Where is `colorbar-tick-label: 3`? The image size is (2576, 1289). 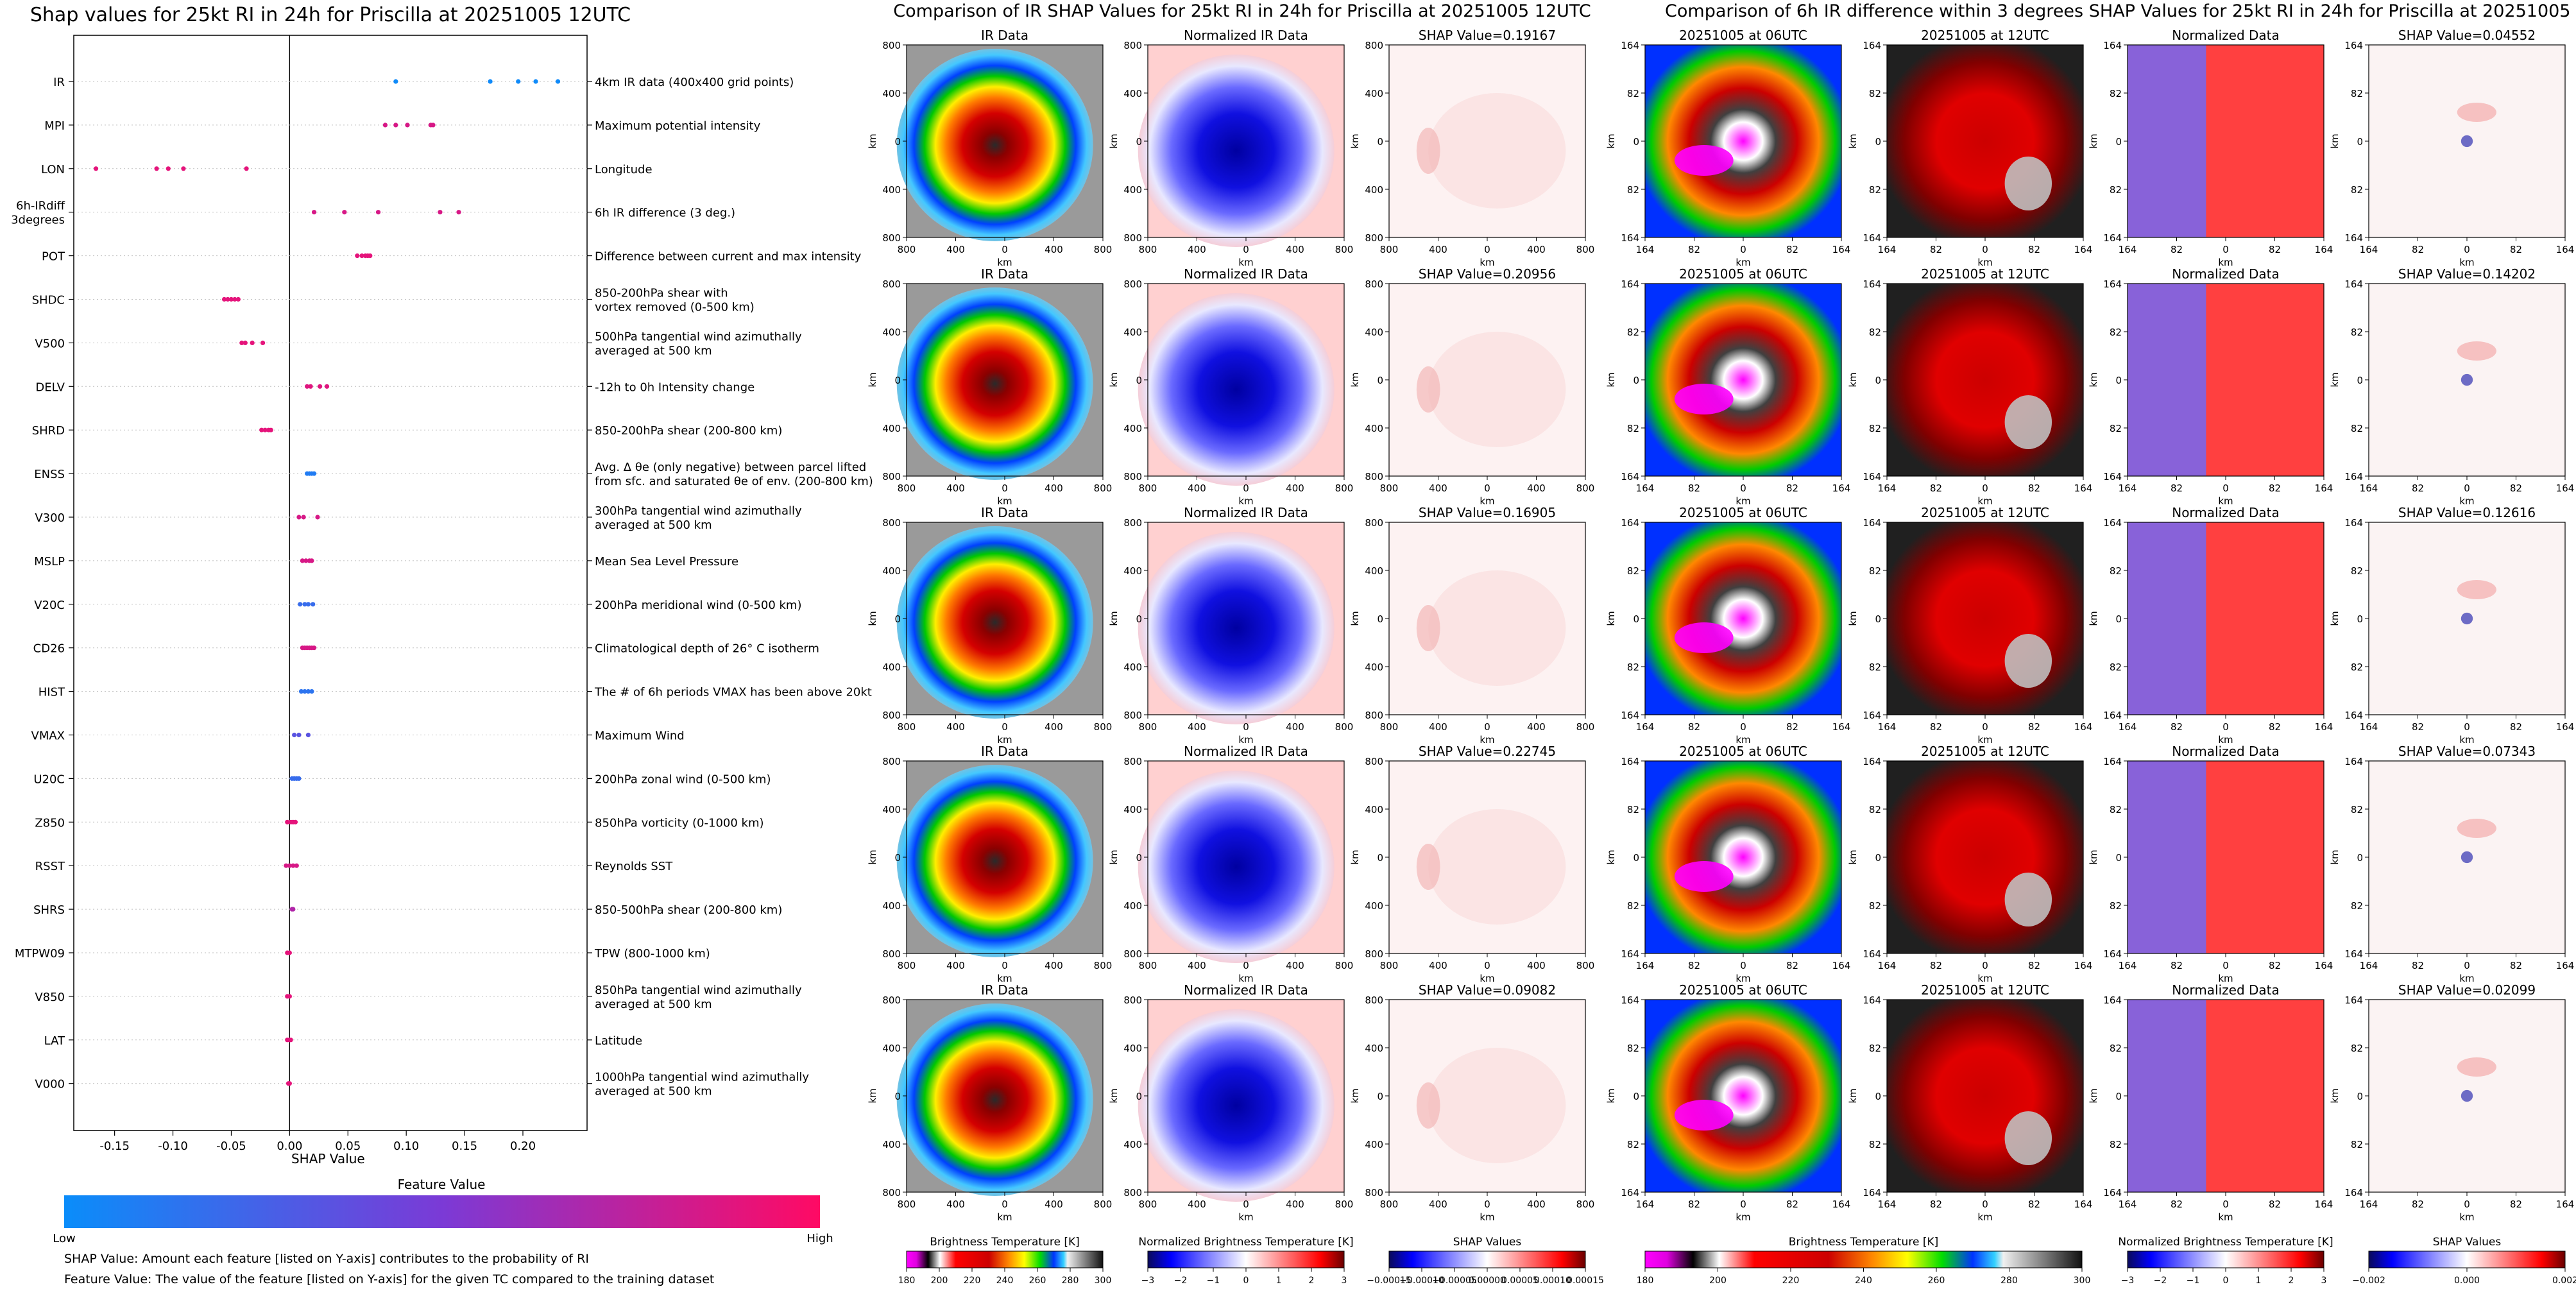 colorbar-tick-label: 3 is located at coordinates (2324, 1281).